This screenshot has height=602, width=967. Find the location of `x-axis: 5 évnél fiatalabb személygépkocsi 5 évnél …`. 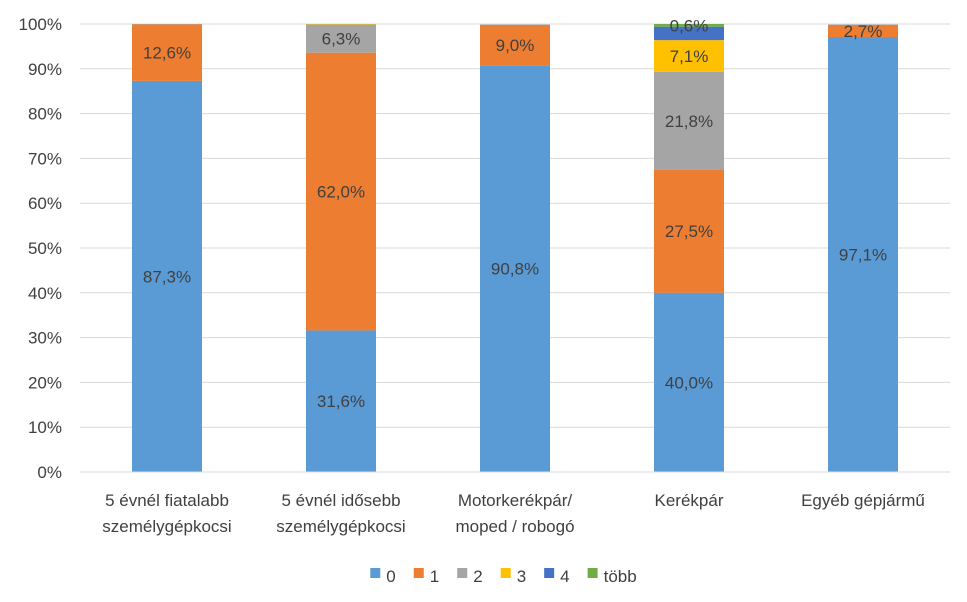

x-axis: 5 évnél fiatalabb személygépkocsi 5 évnél … is located at coordinates (515, 503).